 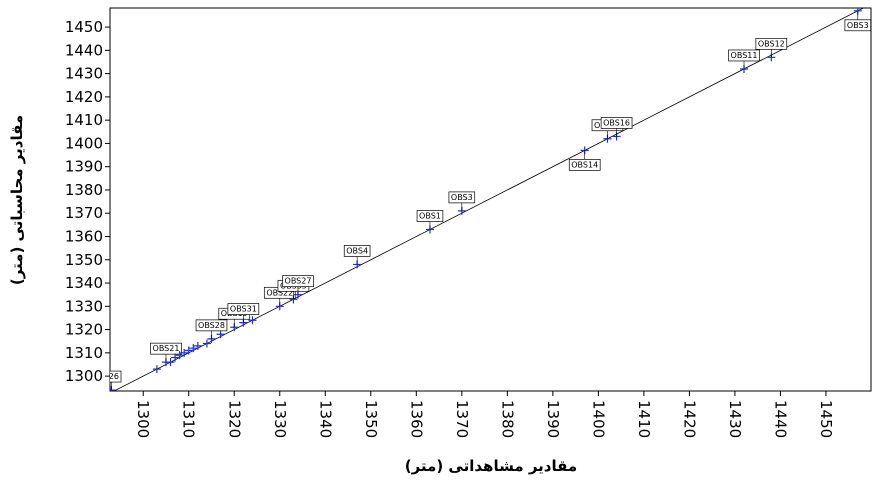 What do you see at coordinates (84, 376) in the screenshot?
I see `y-tick-label: 1300` at bounding box center [84, 376].